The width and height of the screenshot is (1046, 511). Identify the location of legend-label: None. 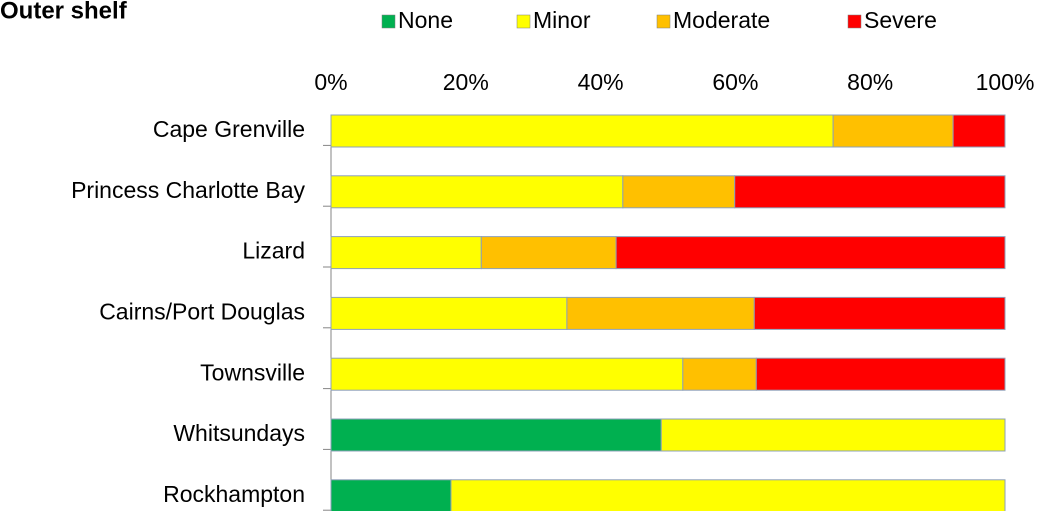
(425, 20).